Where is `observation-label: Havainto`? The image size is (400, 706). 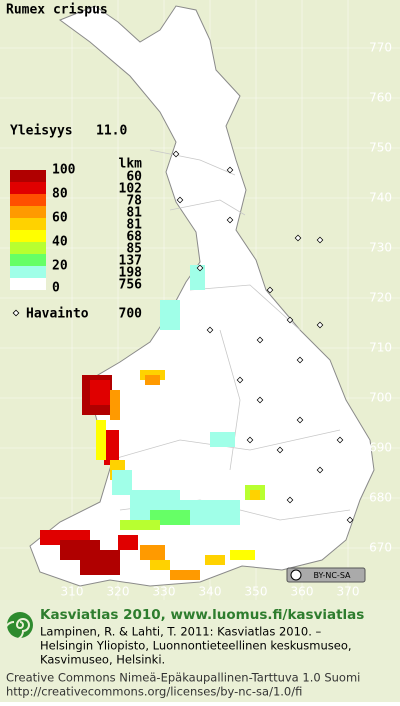 observation-label: Havainto is located at coordinates (57, 314).